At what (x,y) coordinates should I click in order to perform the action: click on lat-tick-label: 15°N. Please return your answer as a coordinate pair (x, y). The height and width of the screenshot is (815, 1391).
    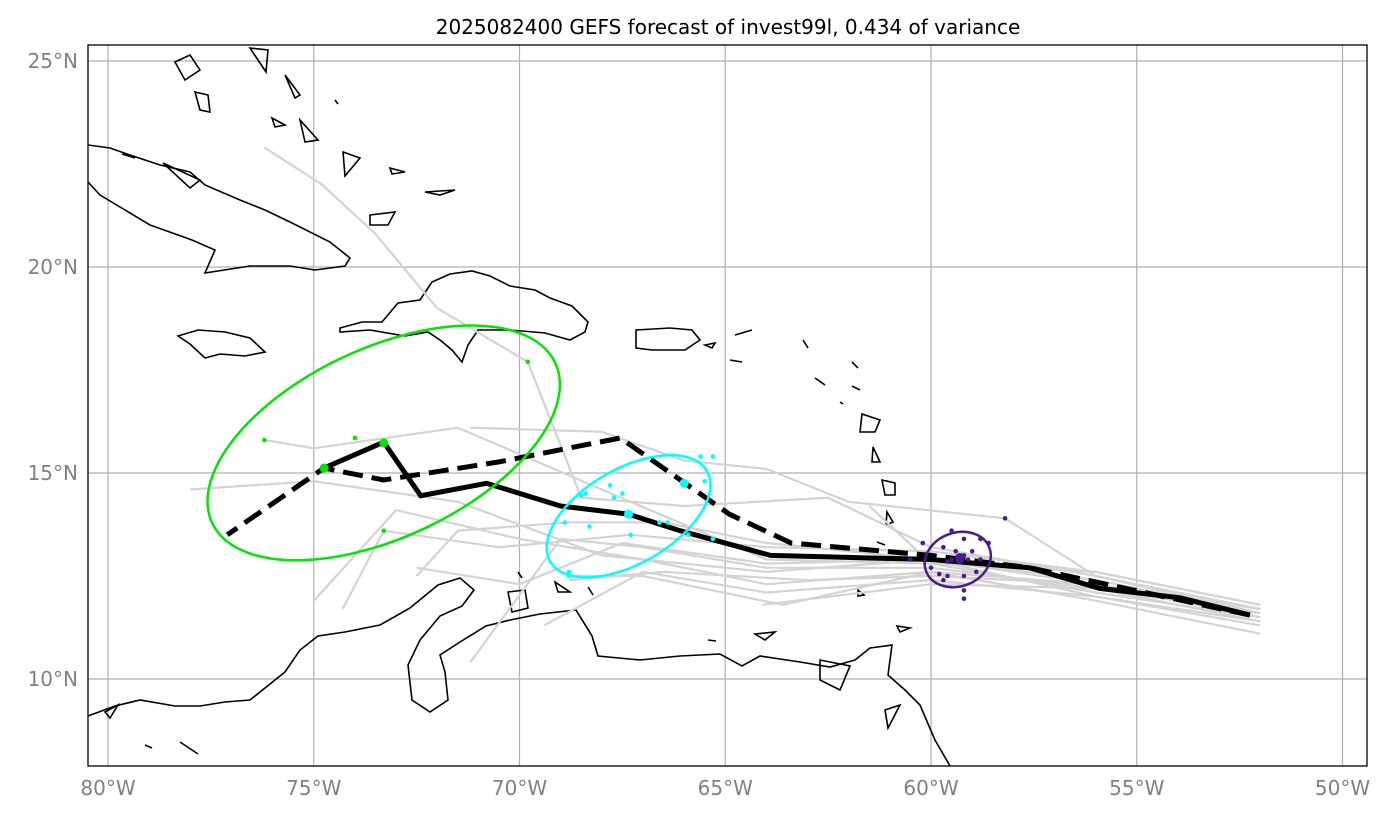
    Looking at the image, I should click on (53, 473).